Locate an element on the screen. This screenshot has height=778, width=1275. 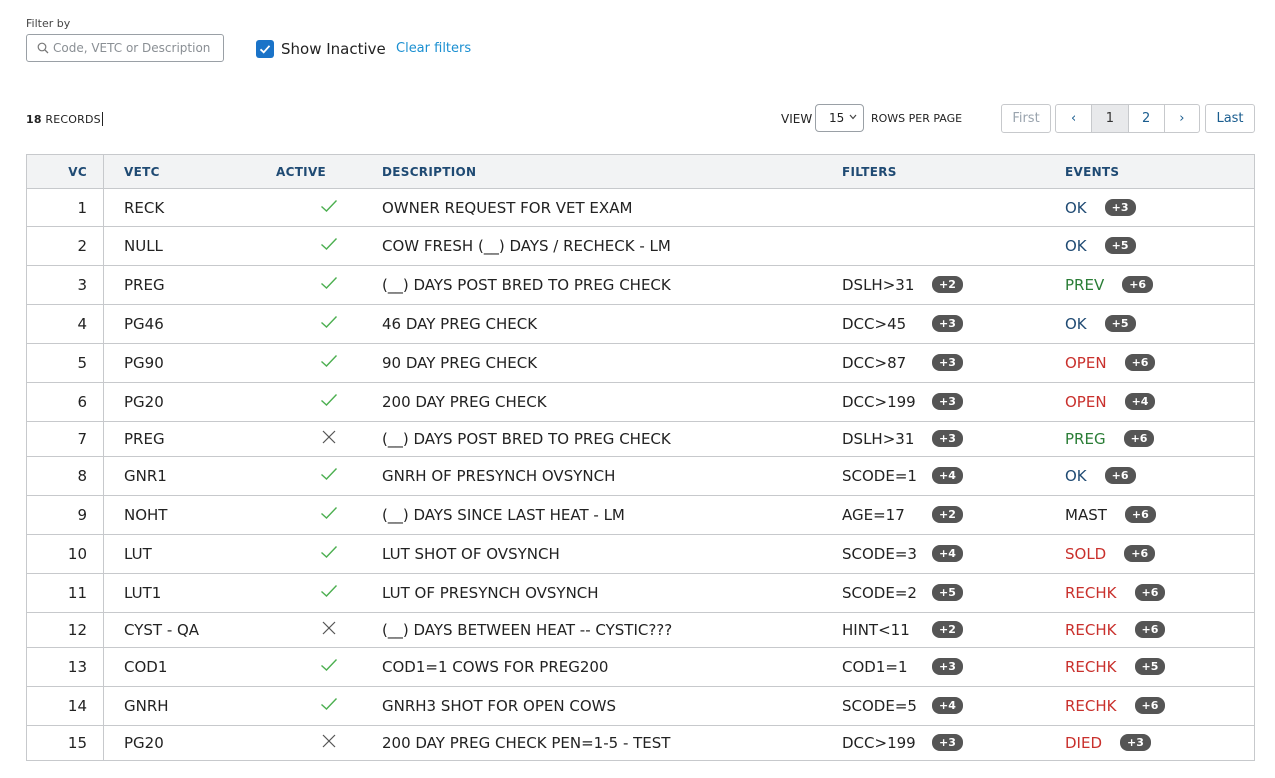
table-row: 6 PG20 200 DAY PREG CHECK DCC>199 +3 OPEN +4 is located at coordinates (640, 402).